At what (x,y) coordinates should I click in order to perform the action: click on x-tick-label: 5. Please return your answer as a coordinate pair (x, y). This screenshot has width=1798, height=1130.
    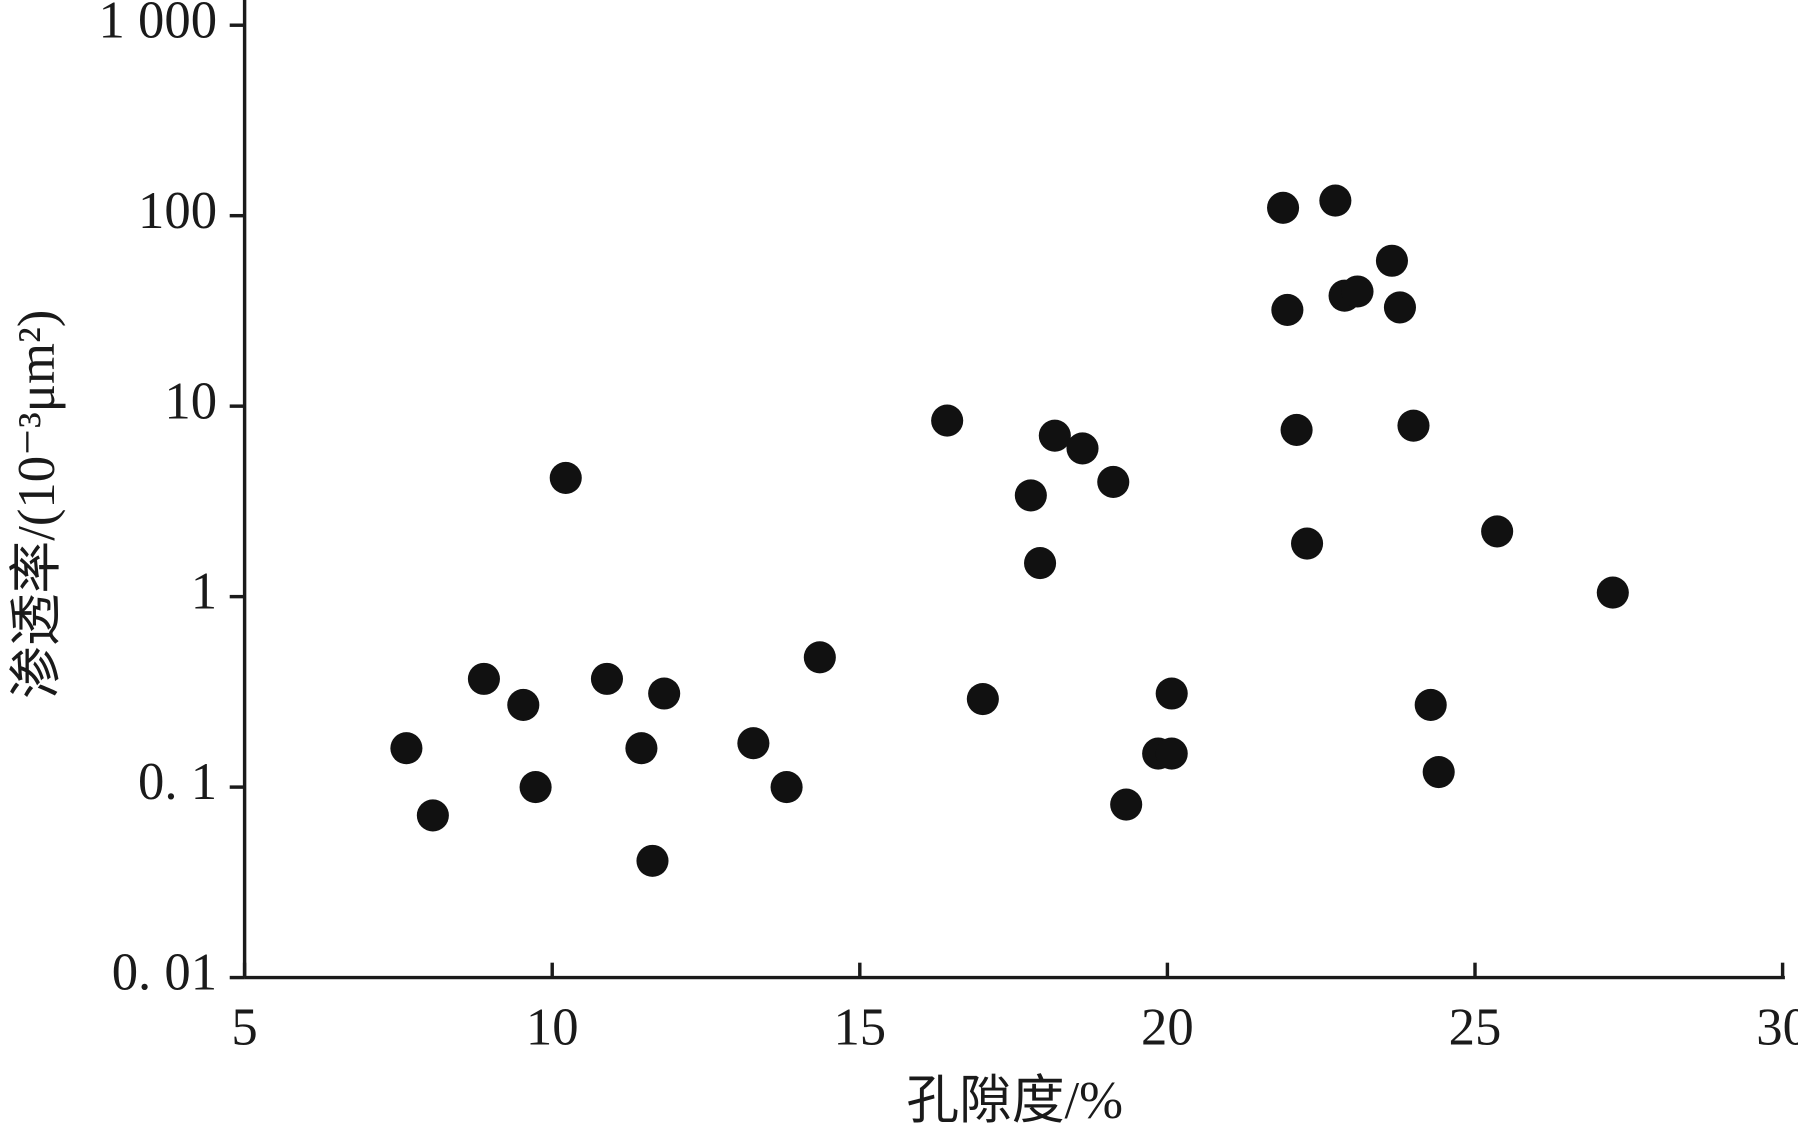
    Looking at the image, I should click on (244, 1028).